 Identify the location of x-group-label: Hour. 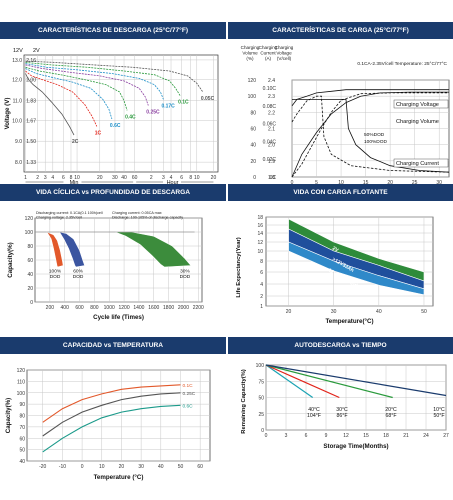
(173, 183).